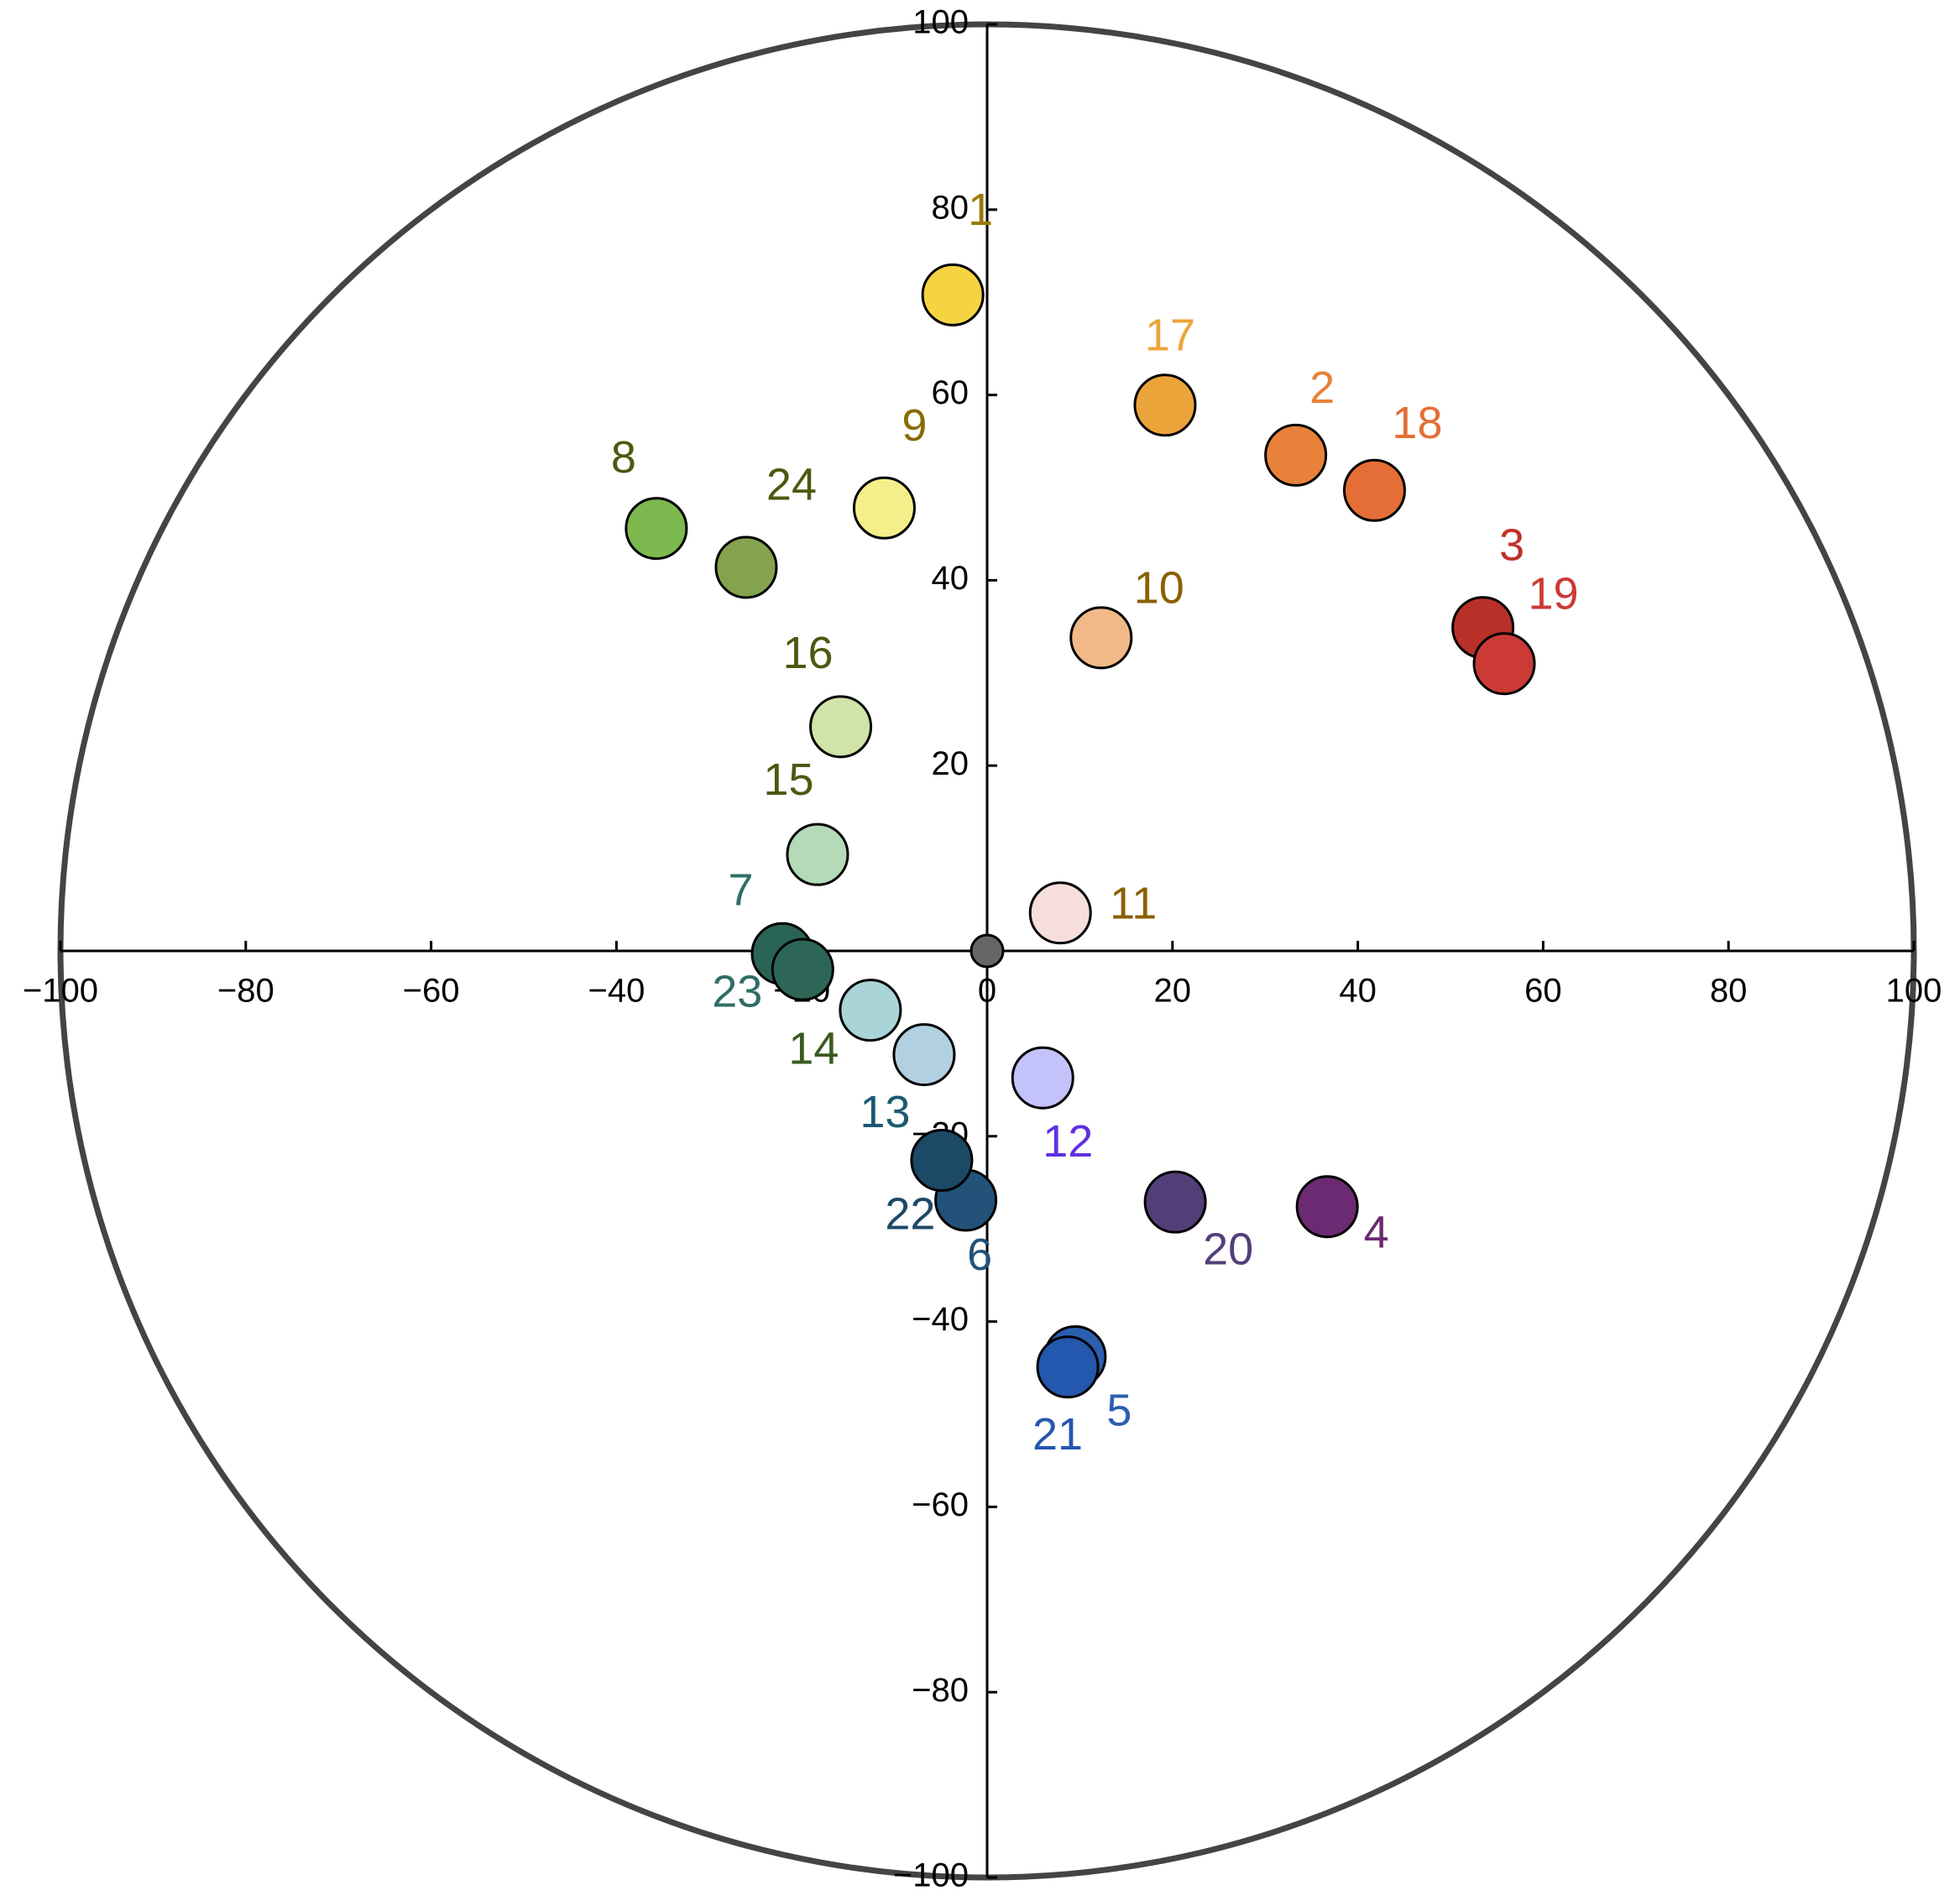 The image size is (1960, 1901). What do you see at coordinates (791, 485) in the screenshot?
I see `point-label: 24` at bounding box center [791, 485].